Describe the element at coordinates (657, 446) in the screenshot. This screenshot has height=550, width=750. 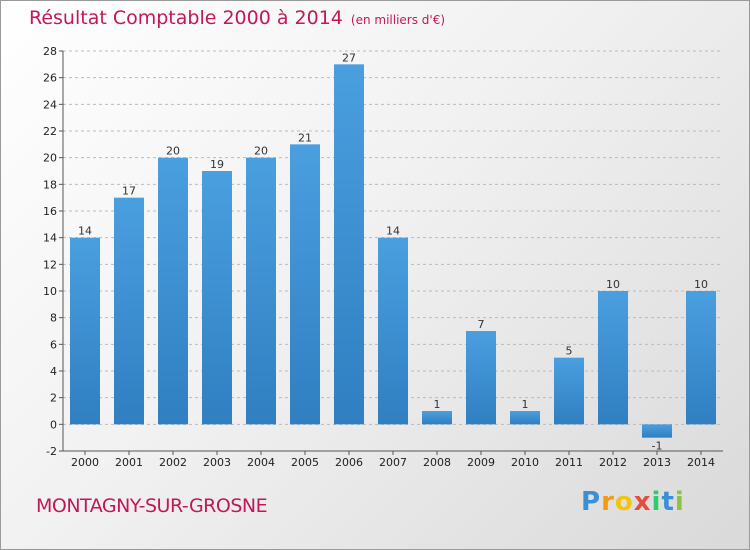
I see `data-label: -1` at that location.